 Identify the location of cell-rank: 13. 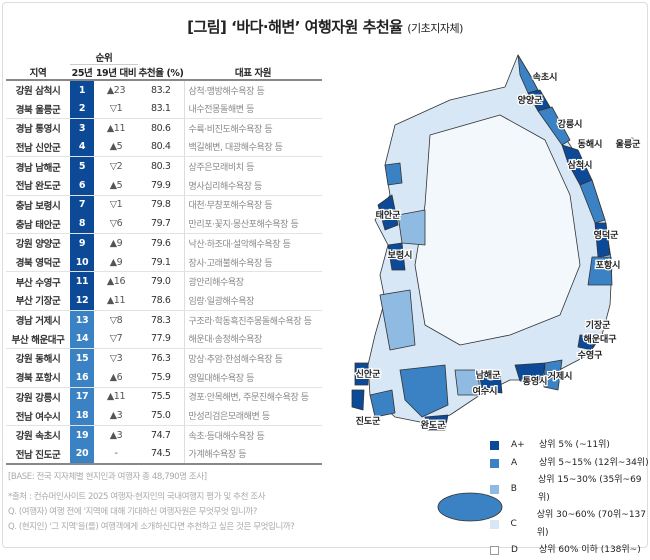
(82, 320).